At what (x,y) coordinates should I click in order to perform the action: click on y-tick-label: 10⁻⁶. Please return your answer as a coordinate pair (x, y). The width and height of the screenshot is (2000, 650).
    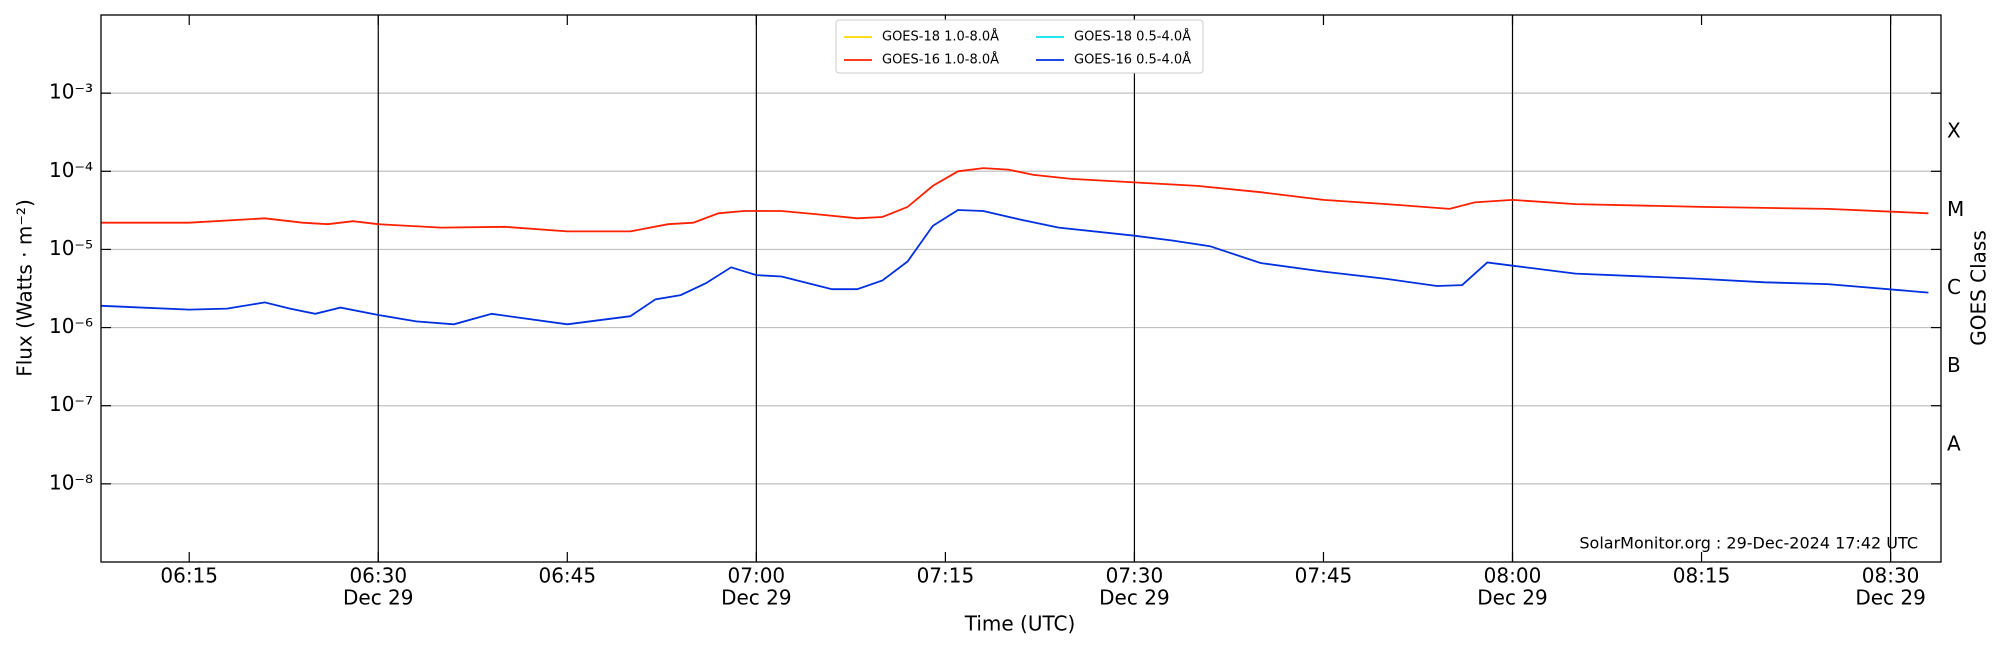
    Looking at the image, I should click on (71, 326).